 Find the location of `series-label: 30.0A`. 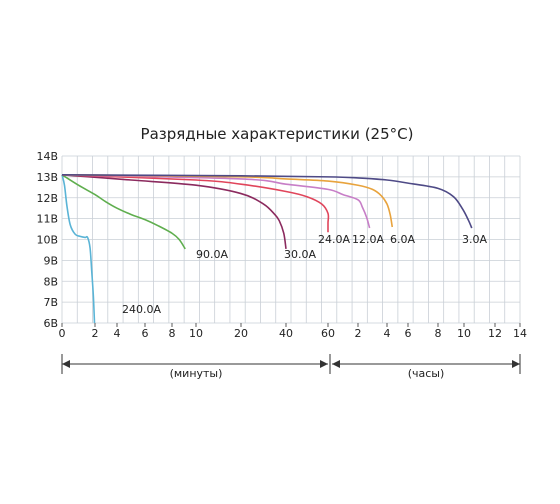

series-label: 30.0A is located at coordinates (300, 254).